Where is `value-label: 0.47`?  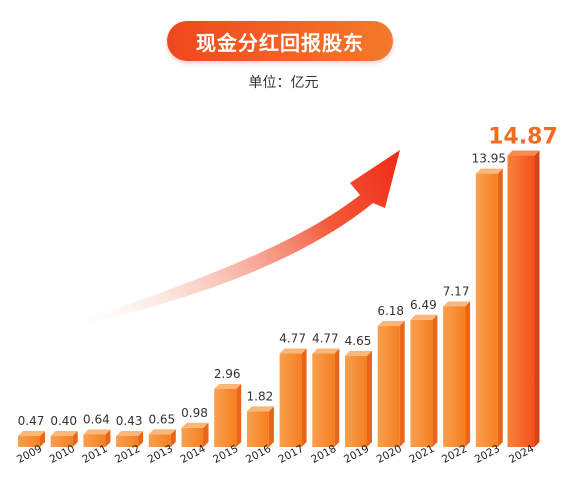 value-label: 0.47 is located at coordinates (31, 421).